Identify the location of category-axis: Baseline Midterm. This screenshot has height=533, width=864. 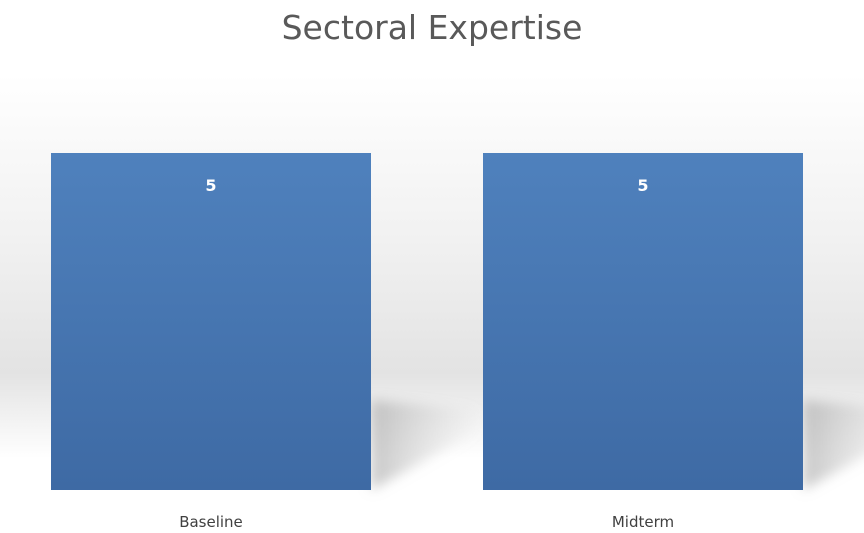
(426, 522).